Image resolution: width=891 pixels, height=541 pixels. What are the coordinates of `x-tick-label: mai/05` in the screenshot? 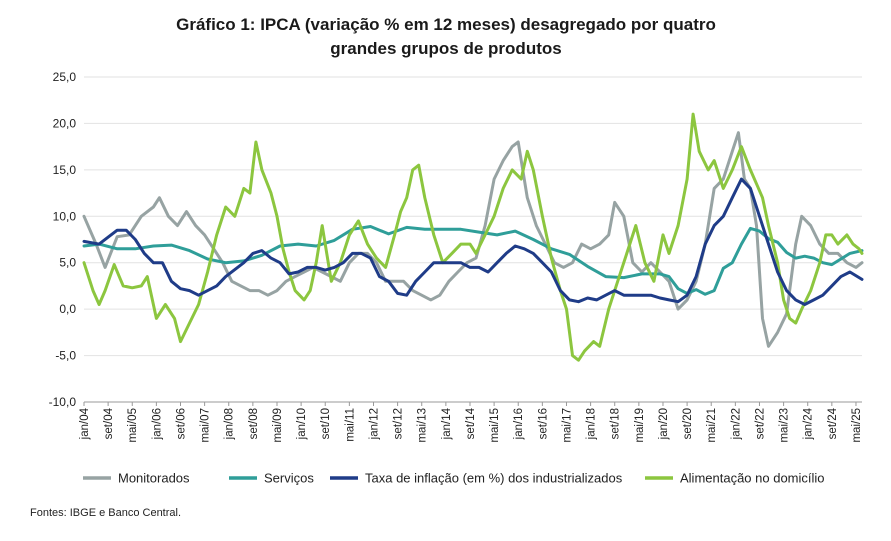 It's located at (133, 425).